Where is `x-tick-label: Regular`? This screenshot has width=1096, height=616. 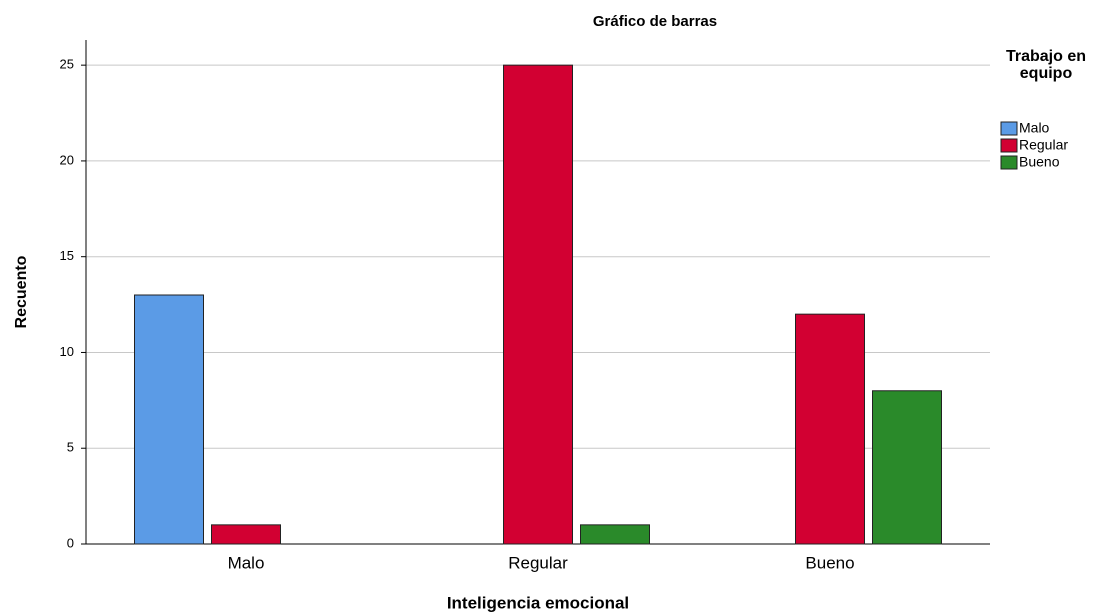 x-tick-label: Regular is located at coordinates (538, 562).